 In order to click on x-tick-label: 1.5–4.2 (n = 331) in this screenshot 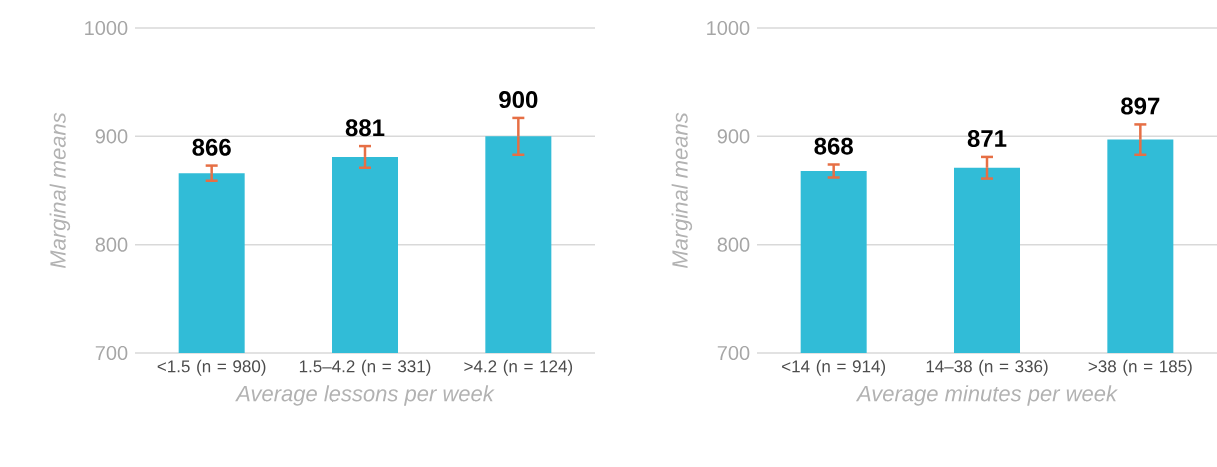, I will do `click(365, 367)`.